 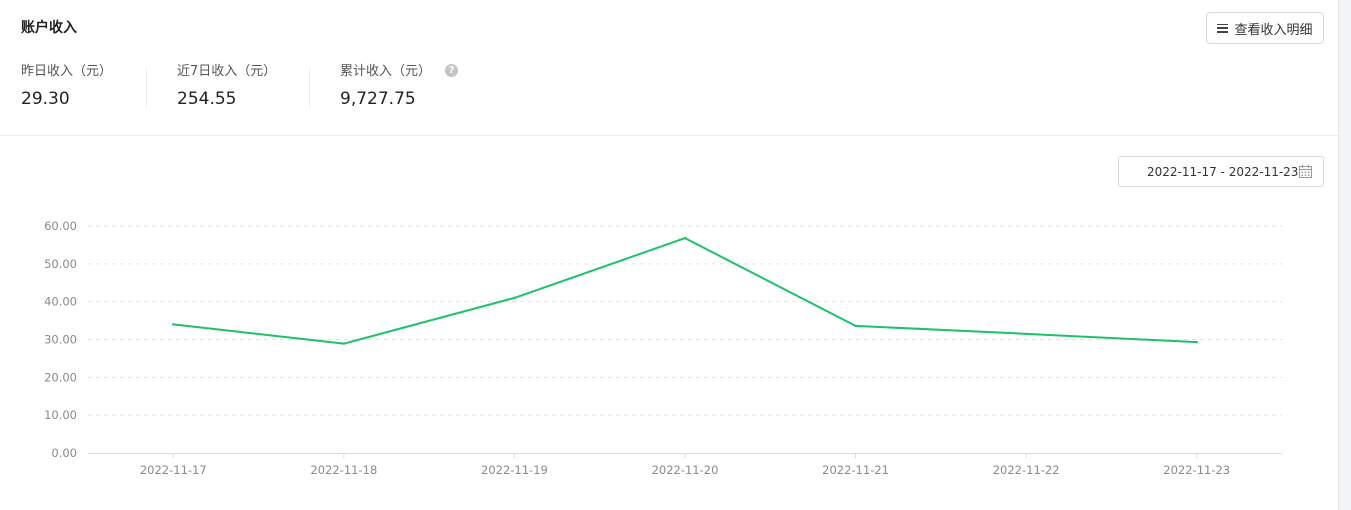 What do you see at coordinates (45, 99) in the screenshot?
I see `stat-value: 29.30` at bounding box center [45, 99].